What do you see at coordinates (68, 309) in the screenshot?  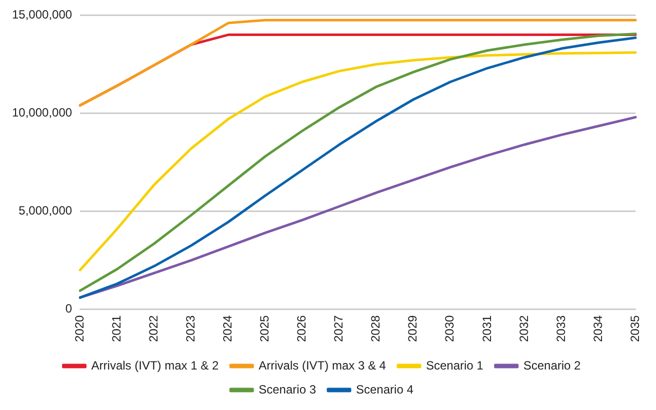 I see `y-tick-label: 0` at bounding box center [68, 309].